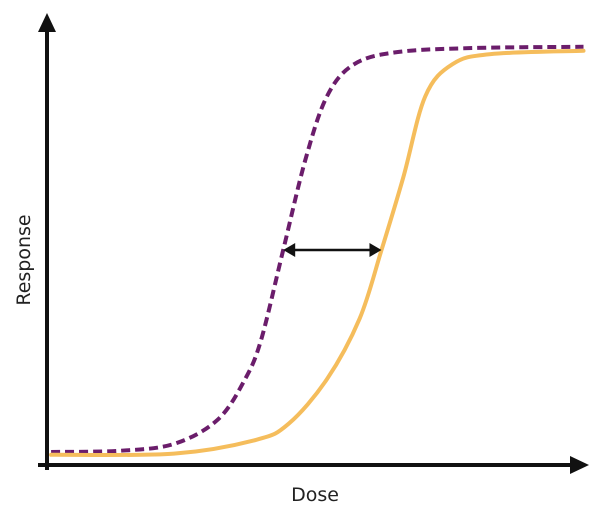 The height and width of the screenshot is (518, 600). What do you see at coordinates (24, 259) in the screenshot?
I see `y-axis-label: Response` at bounding box center [24, 259].